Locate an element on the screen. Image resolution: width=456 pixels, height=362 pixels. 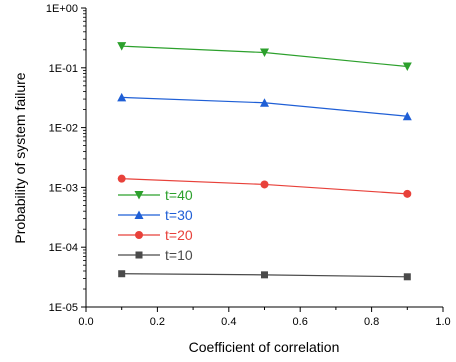
legend-item: t=40 is located at coordinates (155, 195).